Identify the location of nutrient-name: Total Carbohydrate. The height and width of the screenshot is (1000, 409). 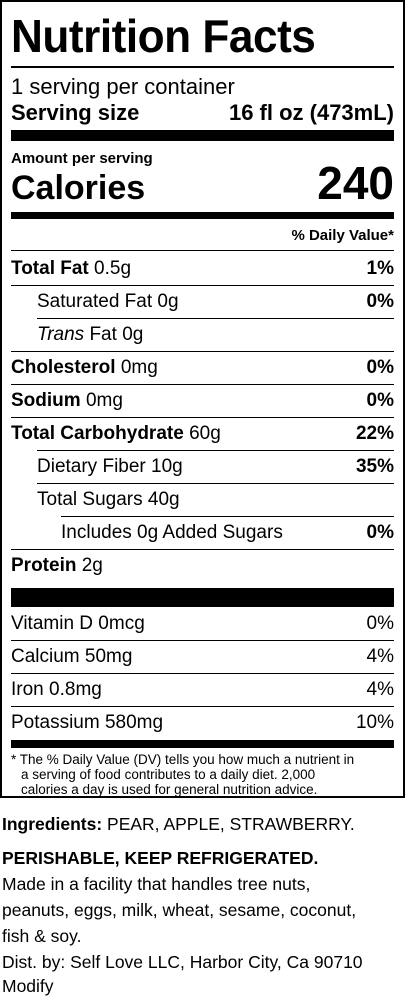
(97, 433).